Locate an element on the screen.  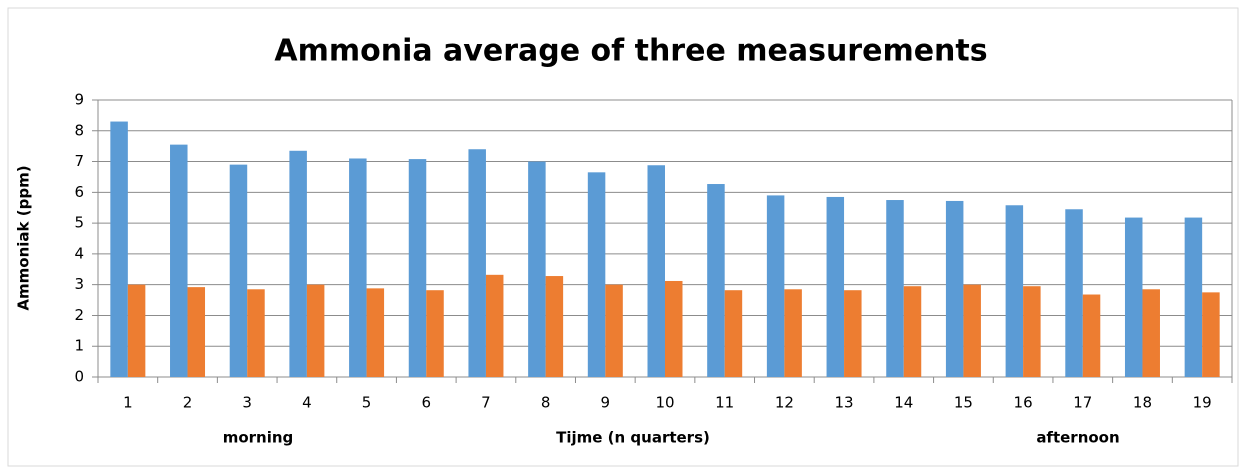
y-tick-label: 5 is located at coordinates (79, 223).